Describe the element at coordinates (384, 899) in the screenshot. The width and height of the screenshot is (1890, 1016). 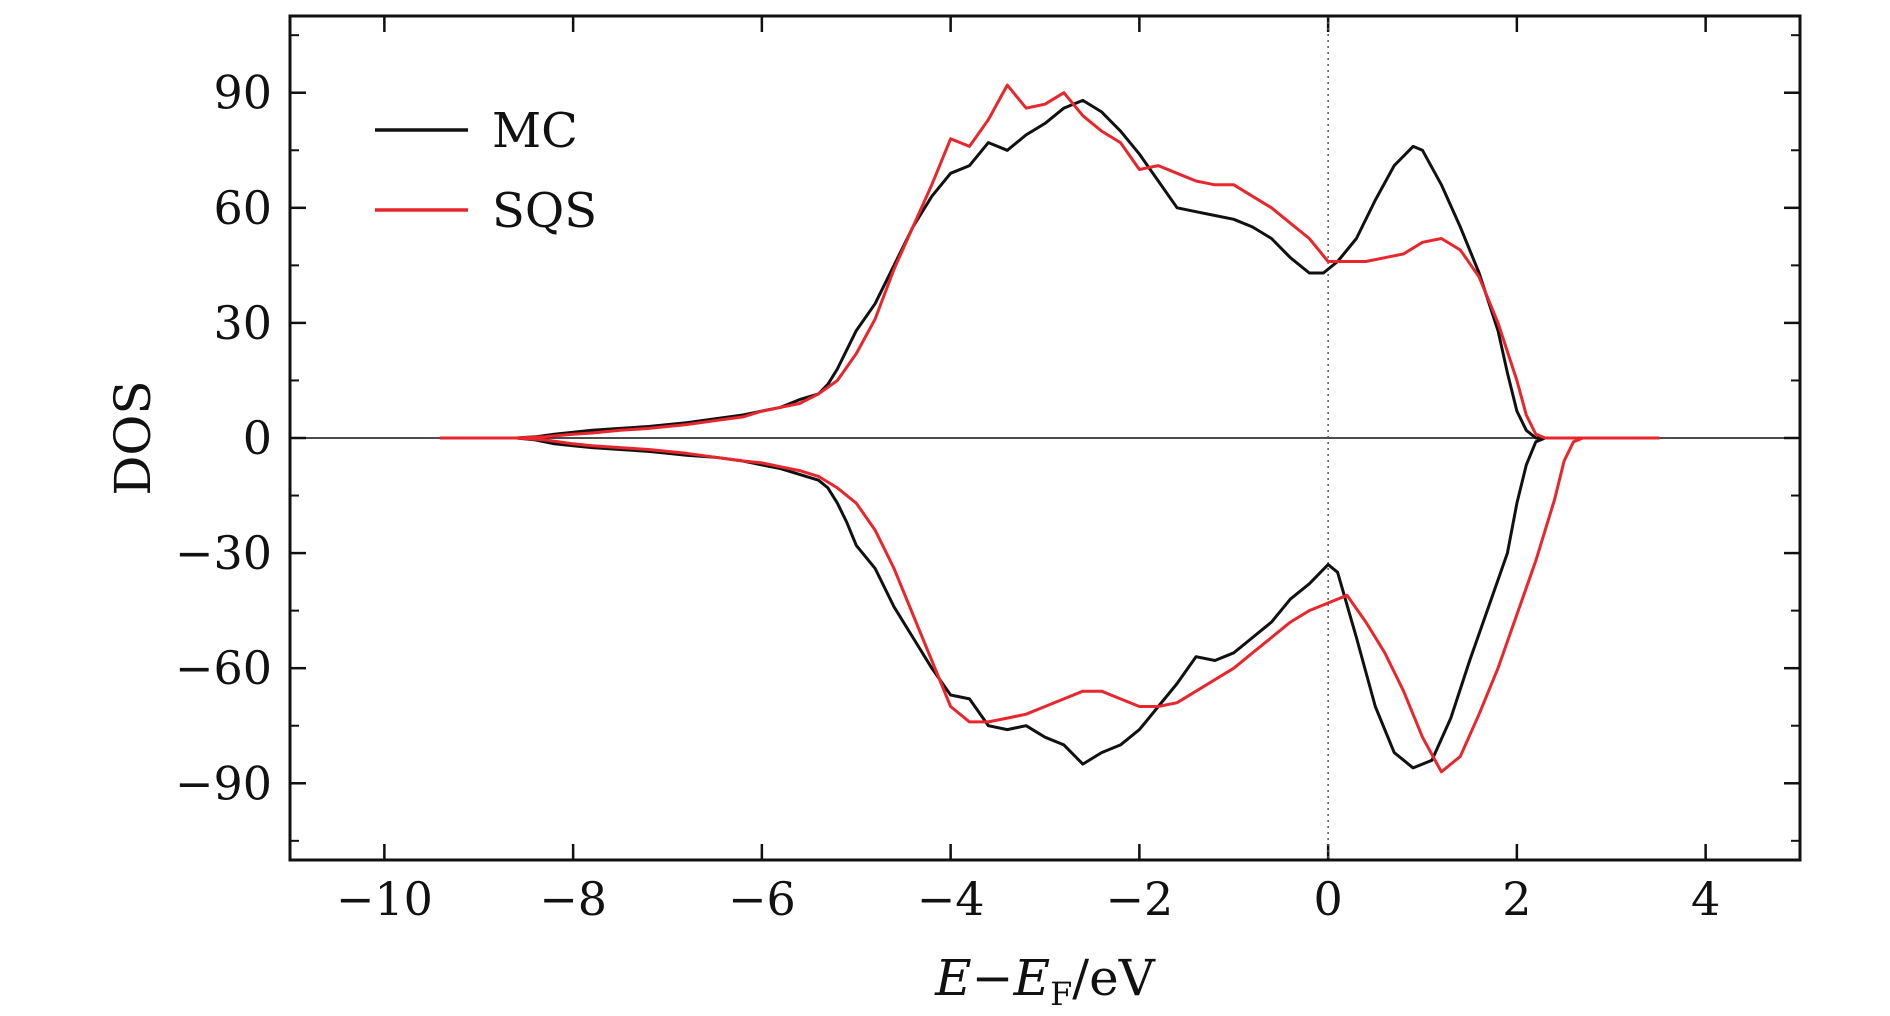
I see `x-tick-label: −10` at that location.